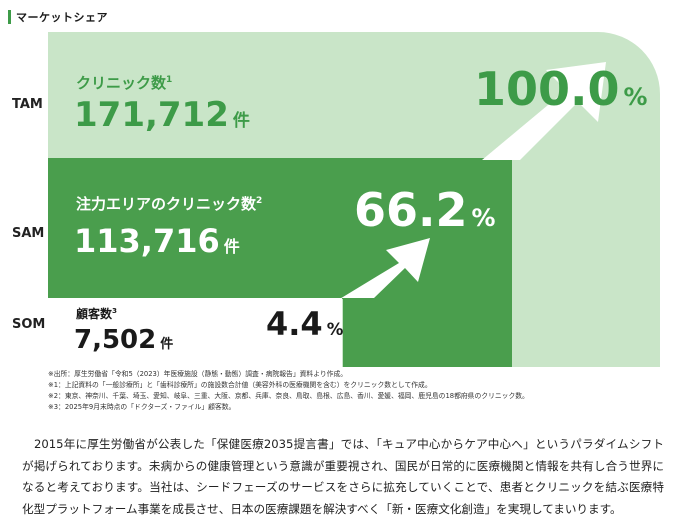 The height and width of the screenshot is (524, 678). What do you see at coordinates (27, 104) in the screenshot?
I see `row-label-tam: TAM` at bounding box center [27, 104].